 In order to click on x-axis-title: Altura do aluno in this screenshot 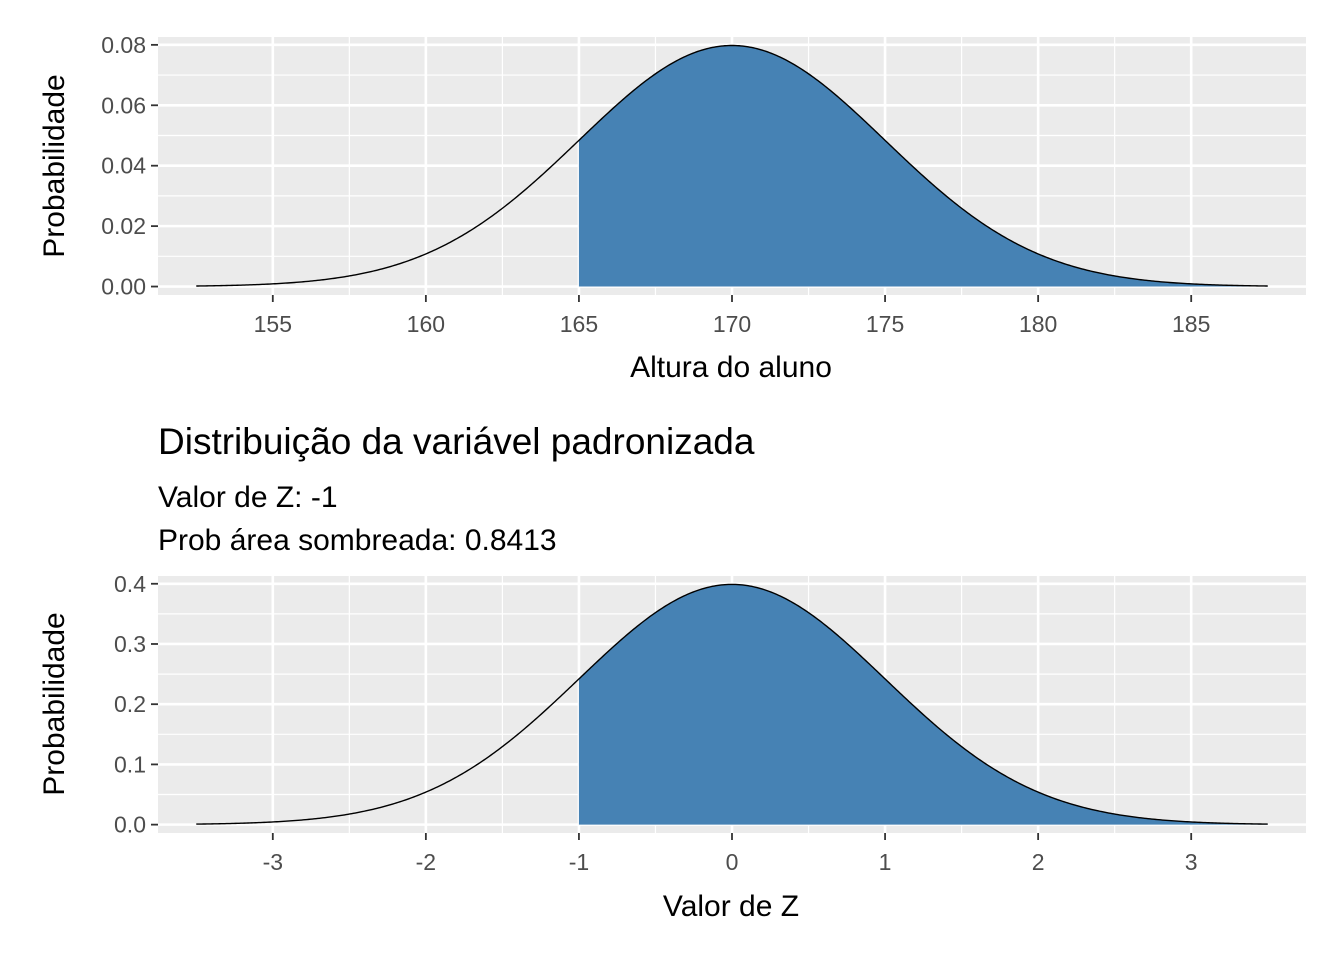, I will do `click(731, 367)`.